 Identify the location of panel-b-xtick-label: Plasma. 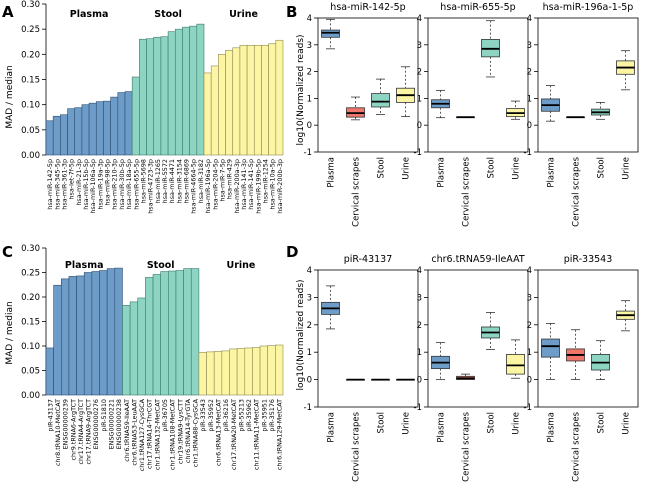
(552, 172).